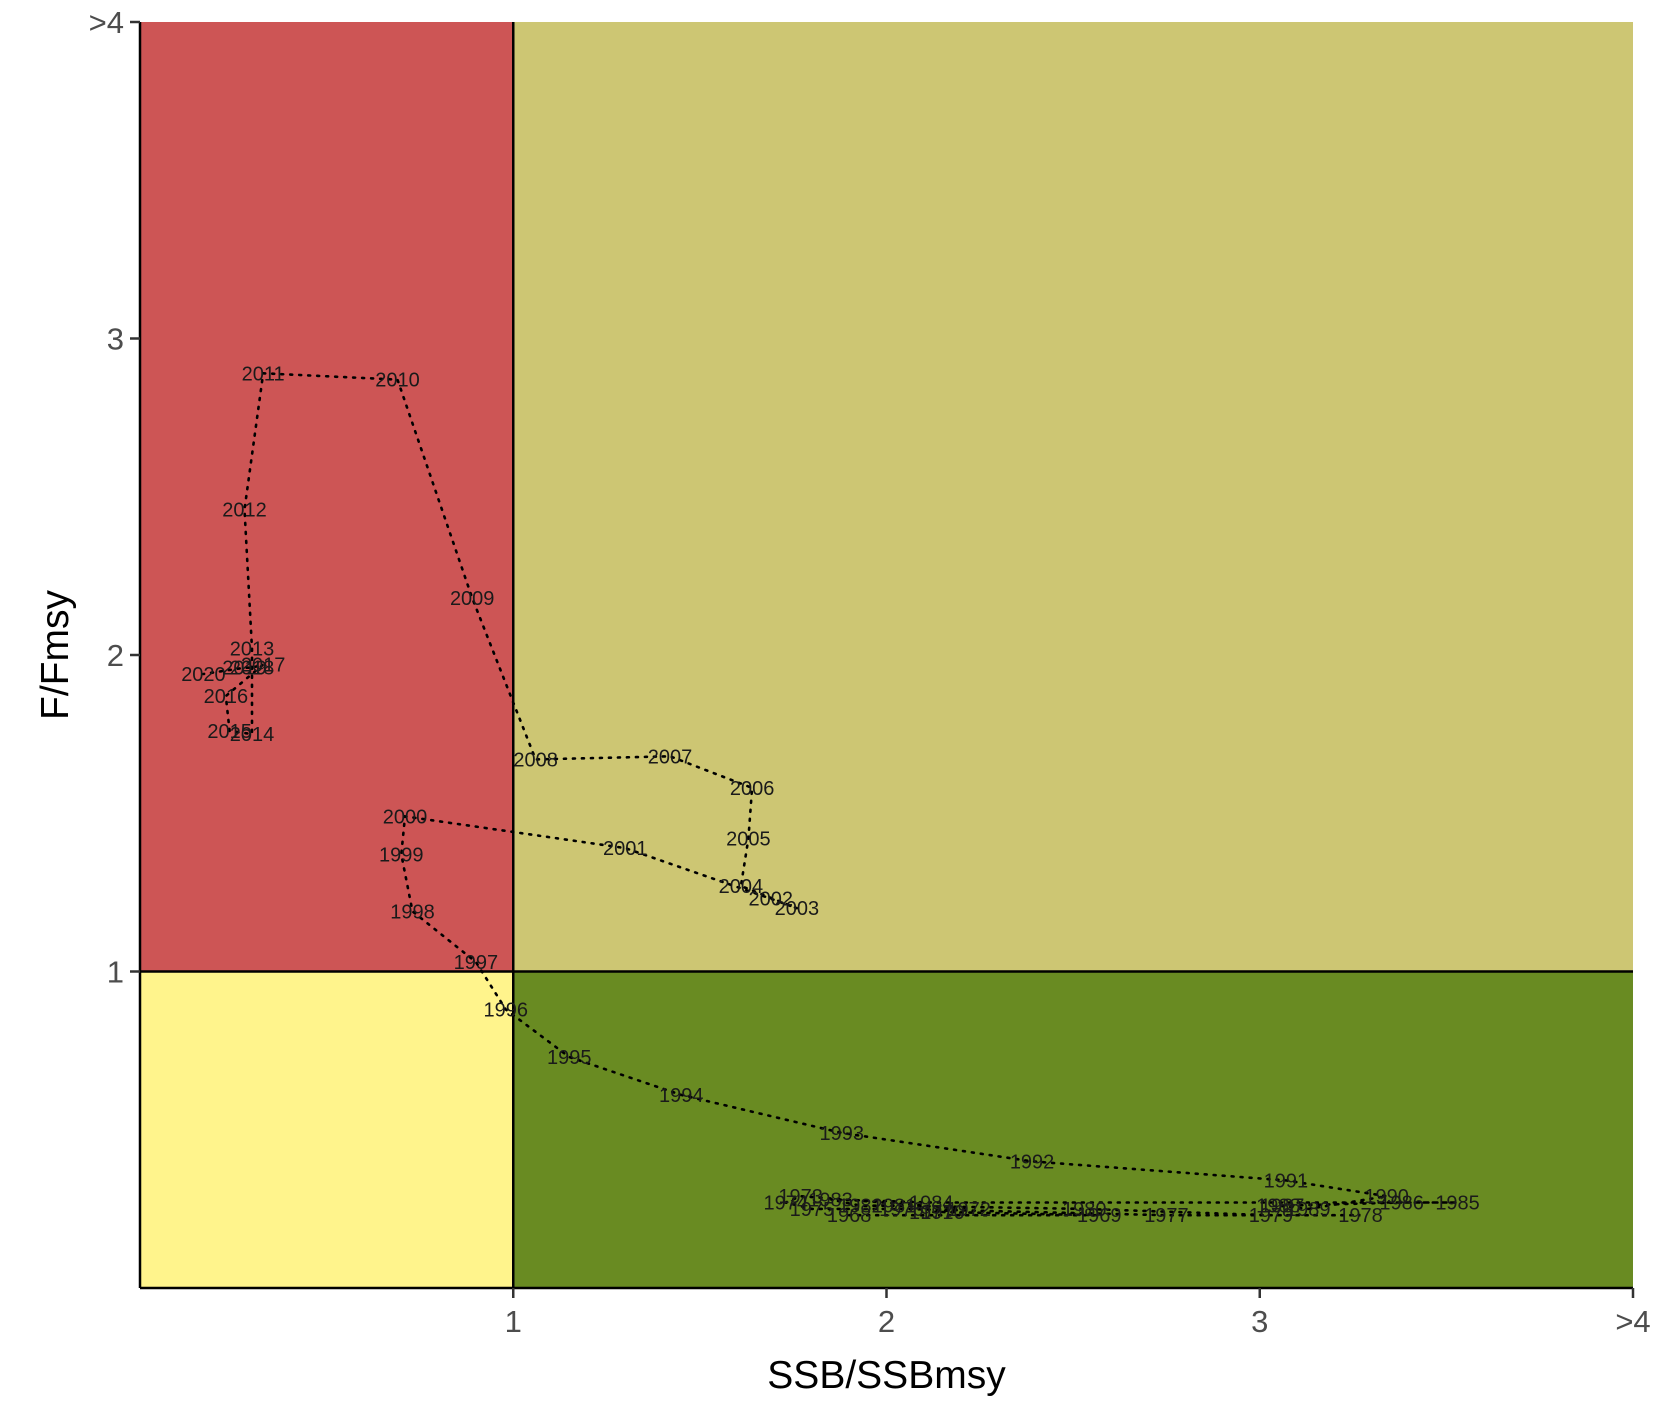  Describe the element at coordinates (894, 1207) in the screenshot. I see `year-label-1981: 1981` at that location.